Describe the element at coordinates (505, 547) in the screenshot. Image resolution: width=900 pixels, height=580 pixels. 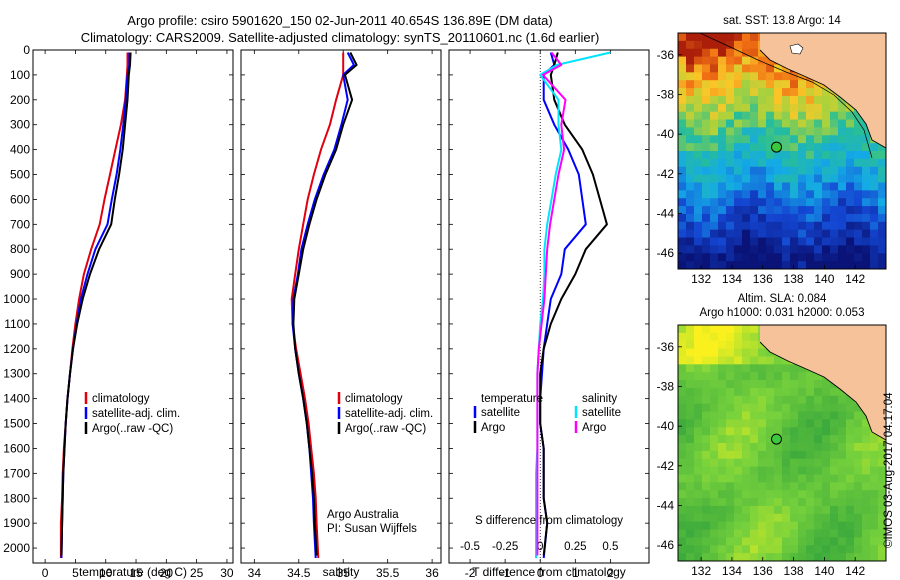
I see `secondary-x-tick-label: -0.25` at that location.